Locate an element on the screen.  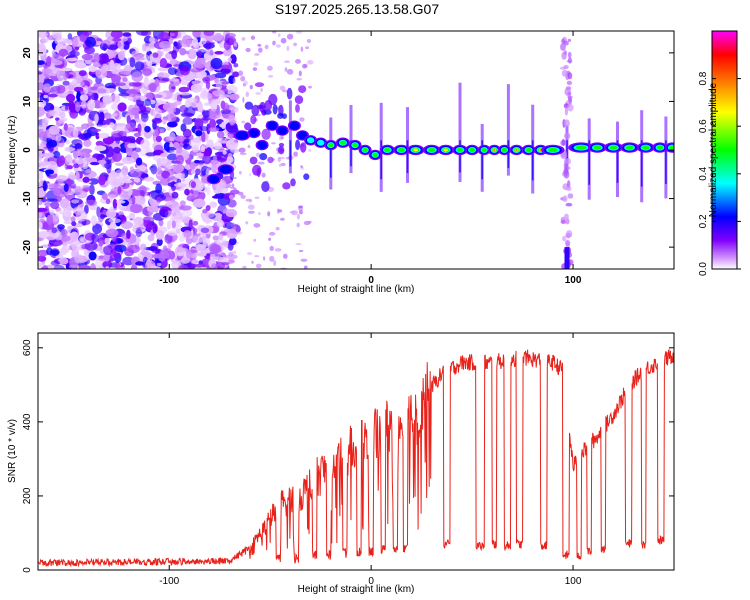
colorbar-gradient is located at coordinates (724, 150).